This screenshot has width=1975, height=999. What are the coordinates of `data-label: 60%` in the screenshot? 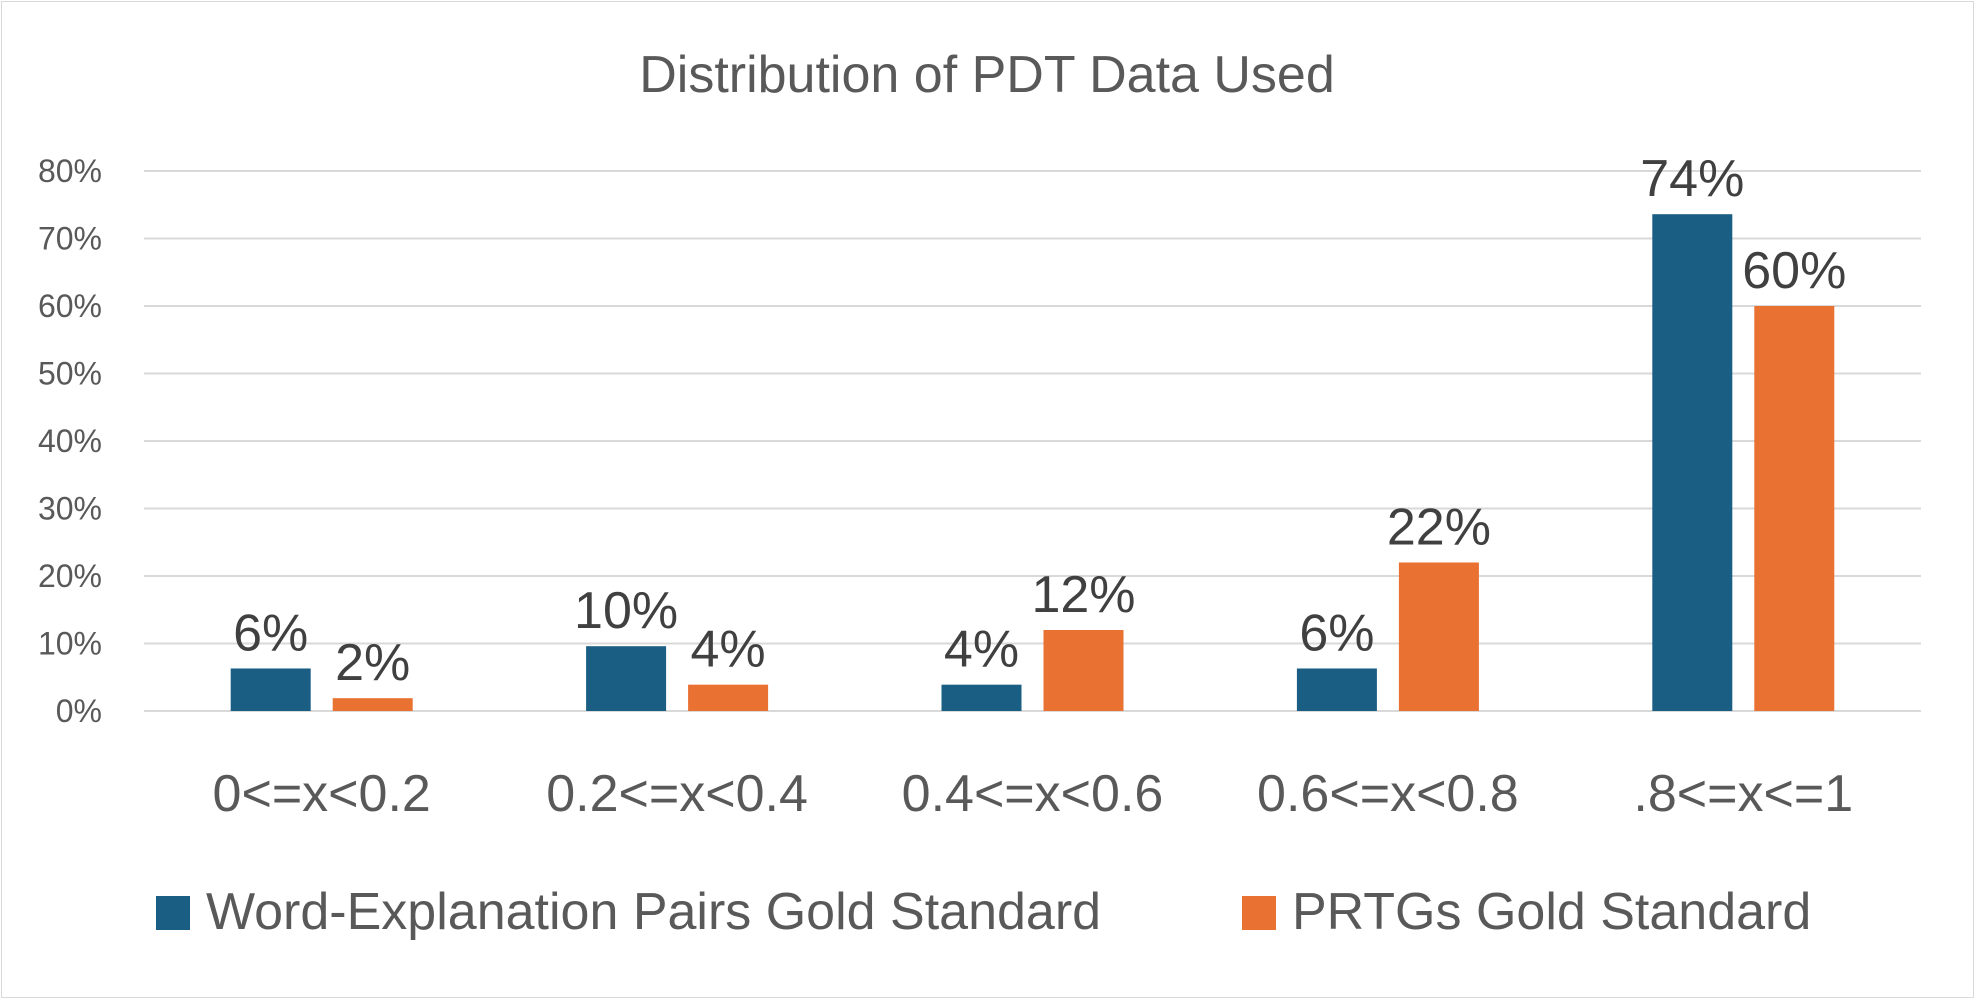 It's located at (1794, 271).